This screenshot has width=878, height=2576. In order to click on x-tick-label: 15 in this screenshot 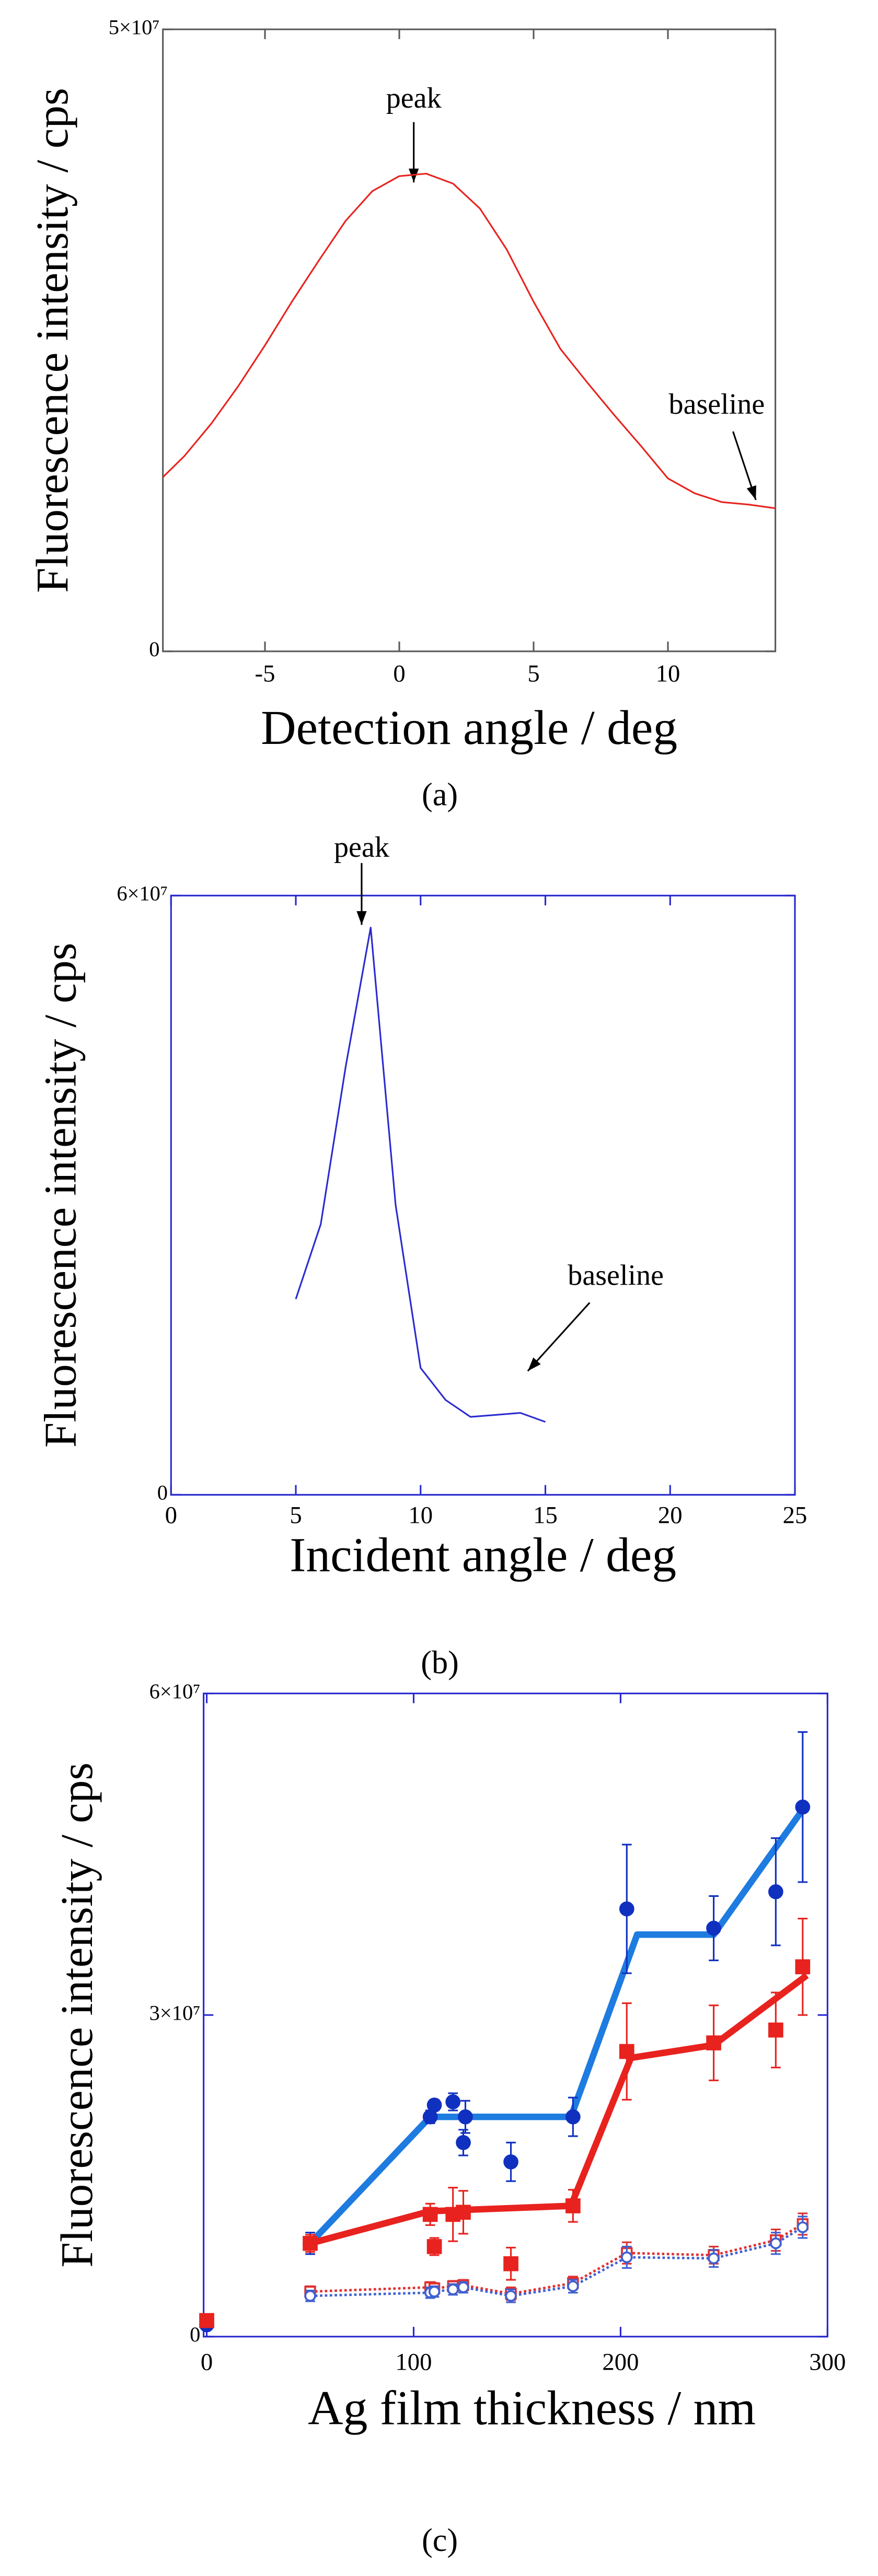, I will do `click(545, 1515)`.